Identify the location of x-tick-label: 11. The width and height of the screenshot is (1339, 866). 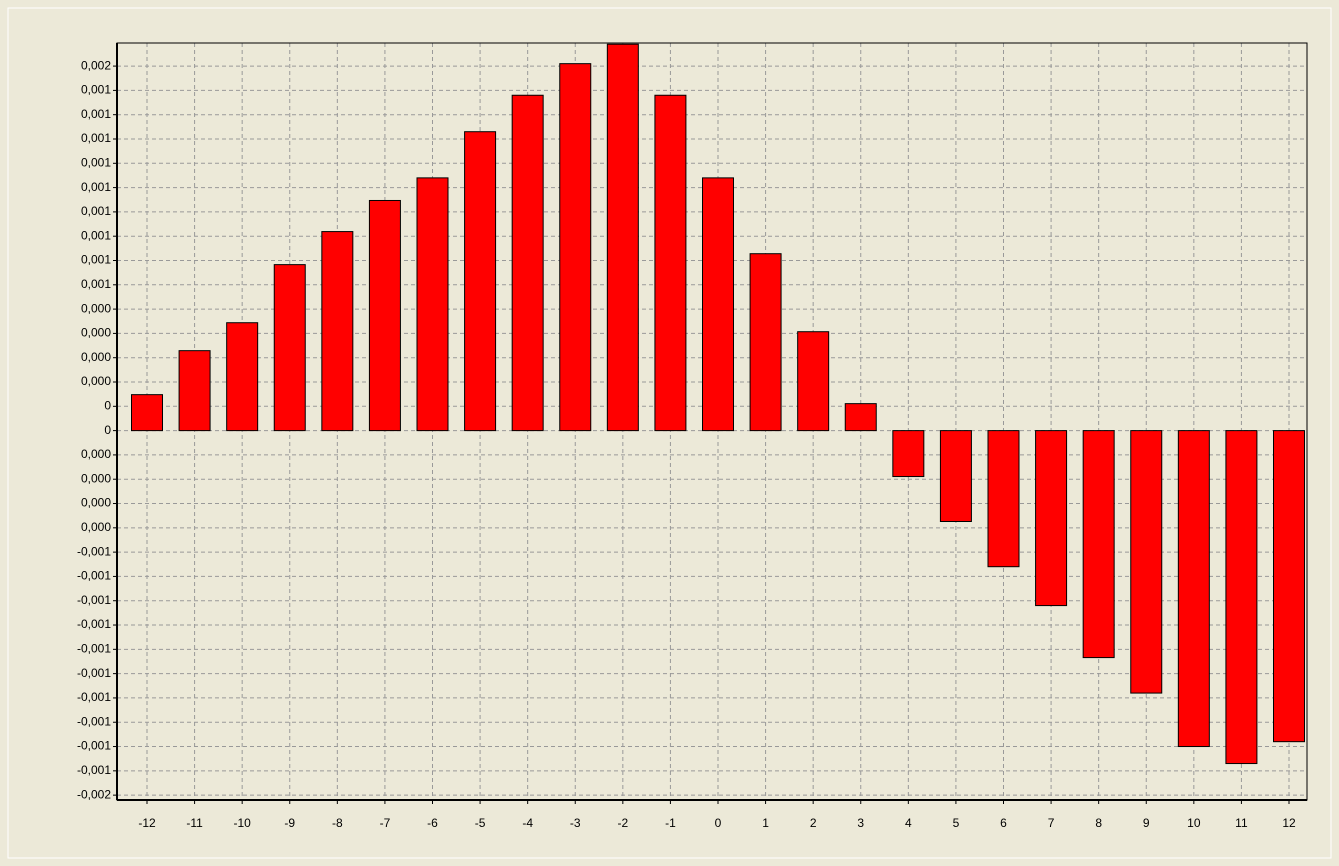
(1241, 823).